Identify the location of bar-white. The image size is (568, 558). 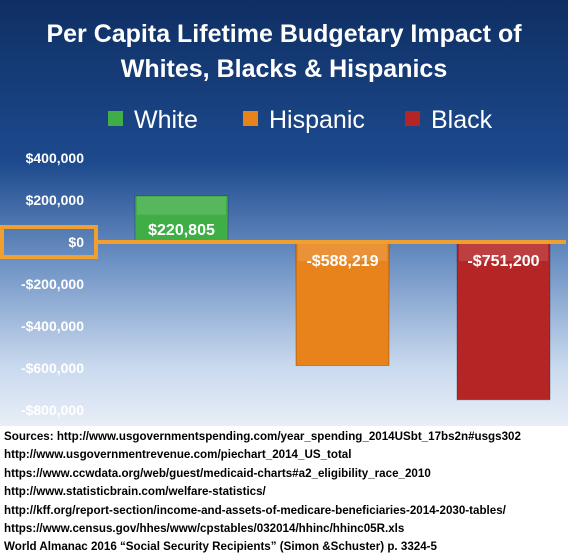
(181, 219).